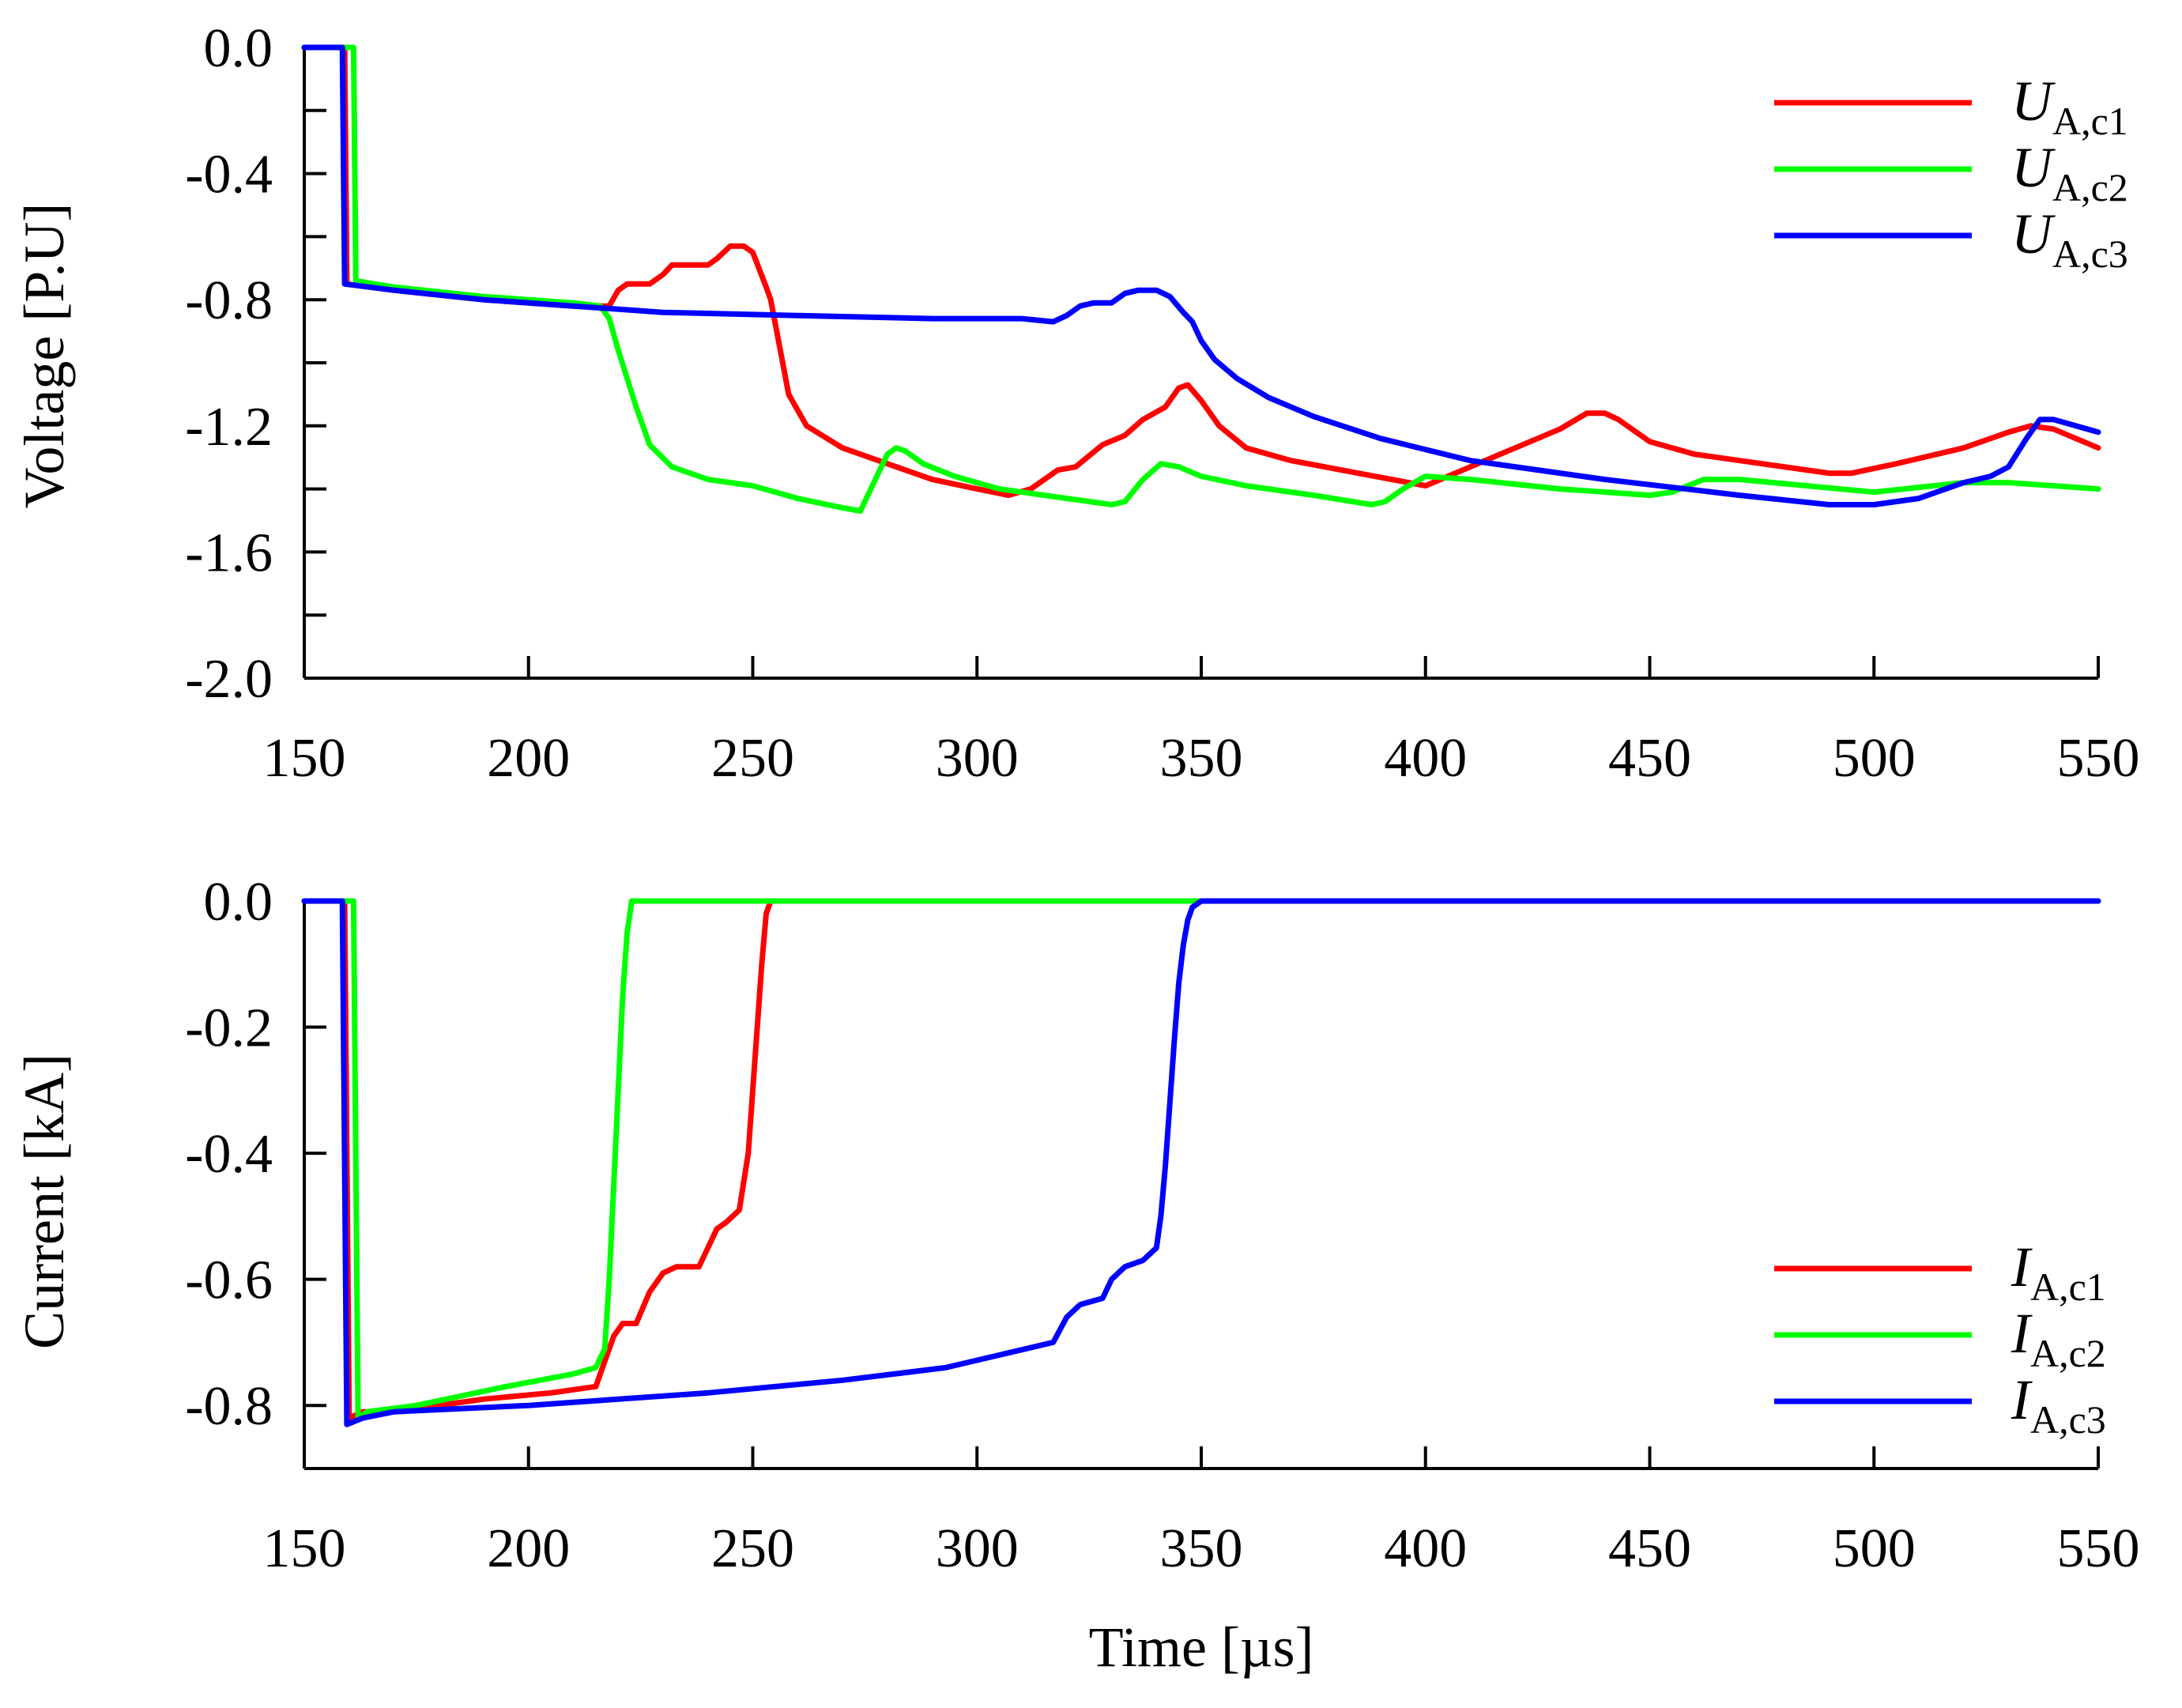  Describe the element at coordinates (304, 1548) in the screenshot. I see `current-x-tick-label: 150` at that location.